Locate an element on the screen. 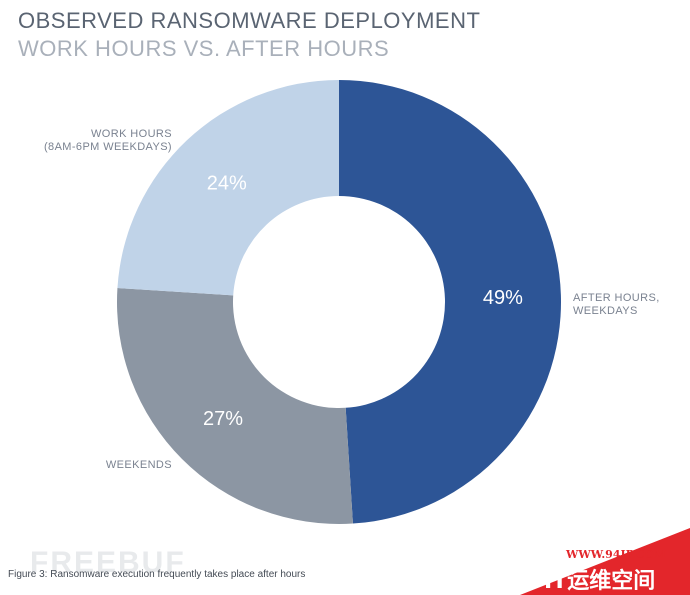 The width and height of the screenshot is (690, 595). category-label-line: WORK HOURS is located at coordinates (131, 134).